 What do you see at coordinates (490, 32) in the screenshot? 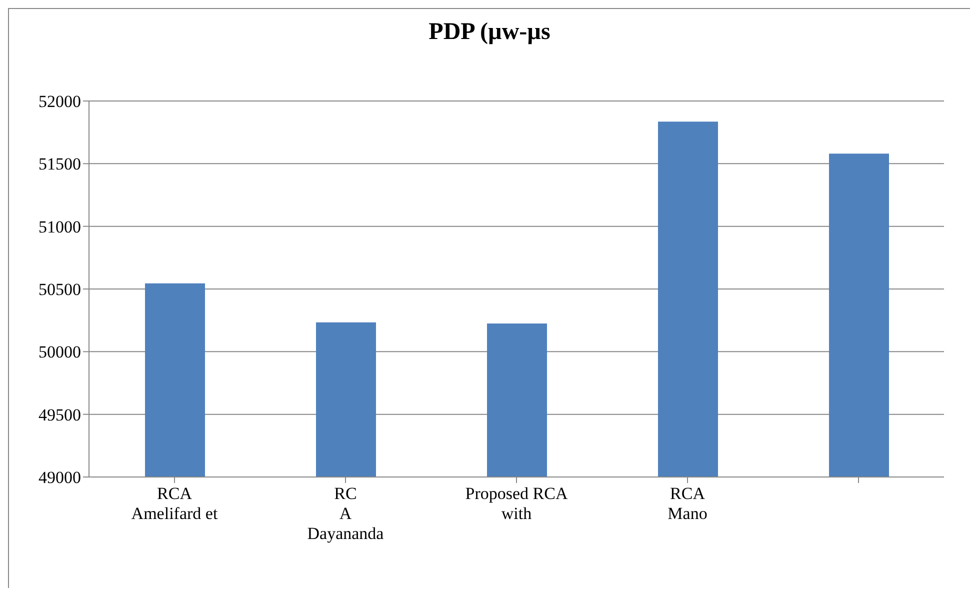
I see `chart-title: PDP (µw-µs` at bounding box center [490, 32].